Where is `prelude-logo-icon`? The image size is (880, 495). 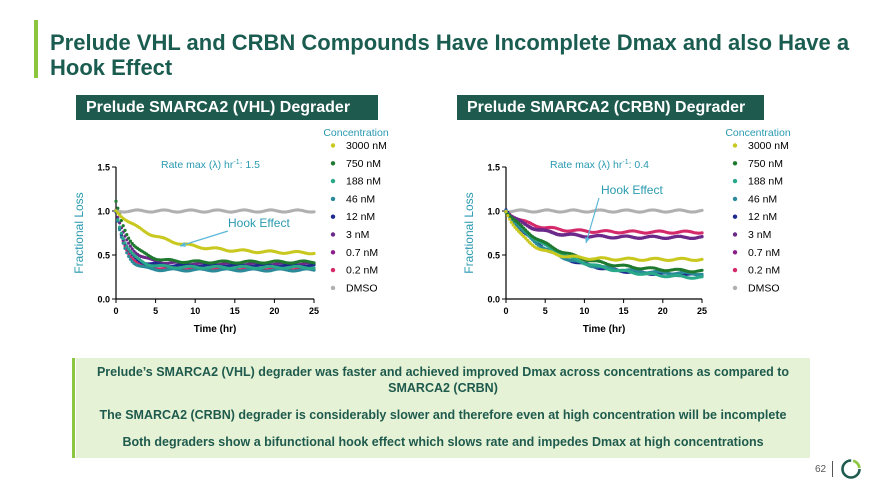 prelude-logo-icon is located at coordinates (851, 469).